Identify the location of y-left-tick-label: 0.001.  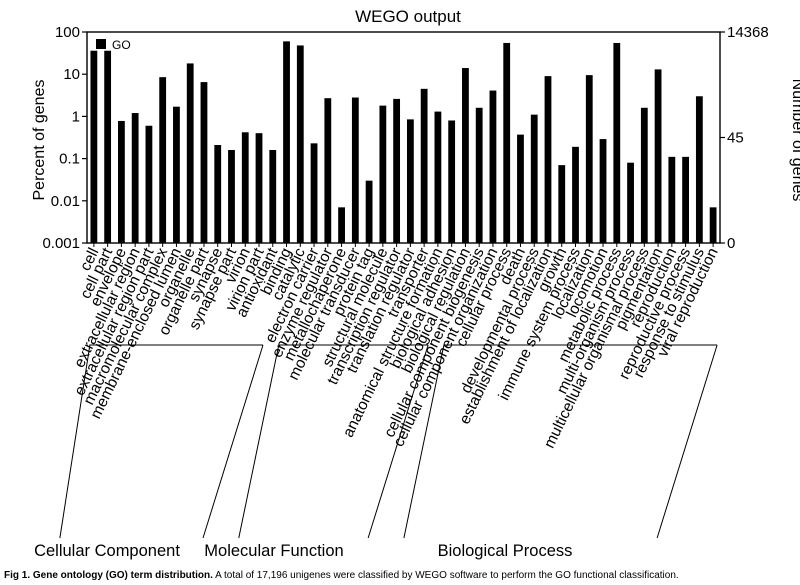
(61, 243).